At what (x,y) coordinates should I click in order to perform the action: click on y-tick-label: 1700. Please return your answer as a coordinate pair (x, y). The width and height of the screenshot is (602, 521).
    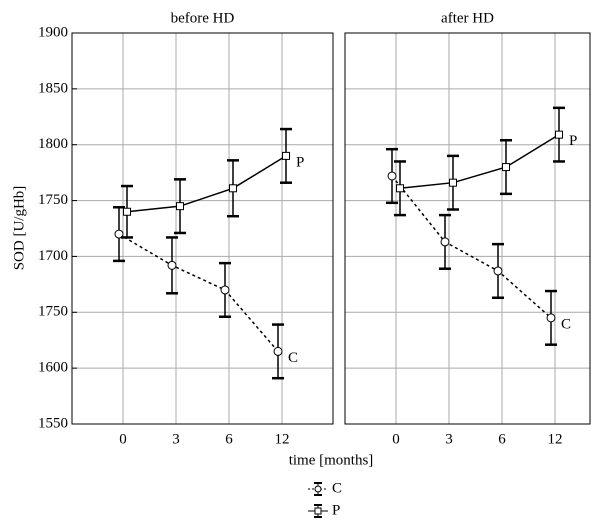
    Looking at the image, I should click on (53, 256).